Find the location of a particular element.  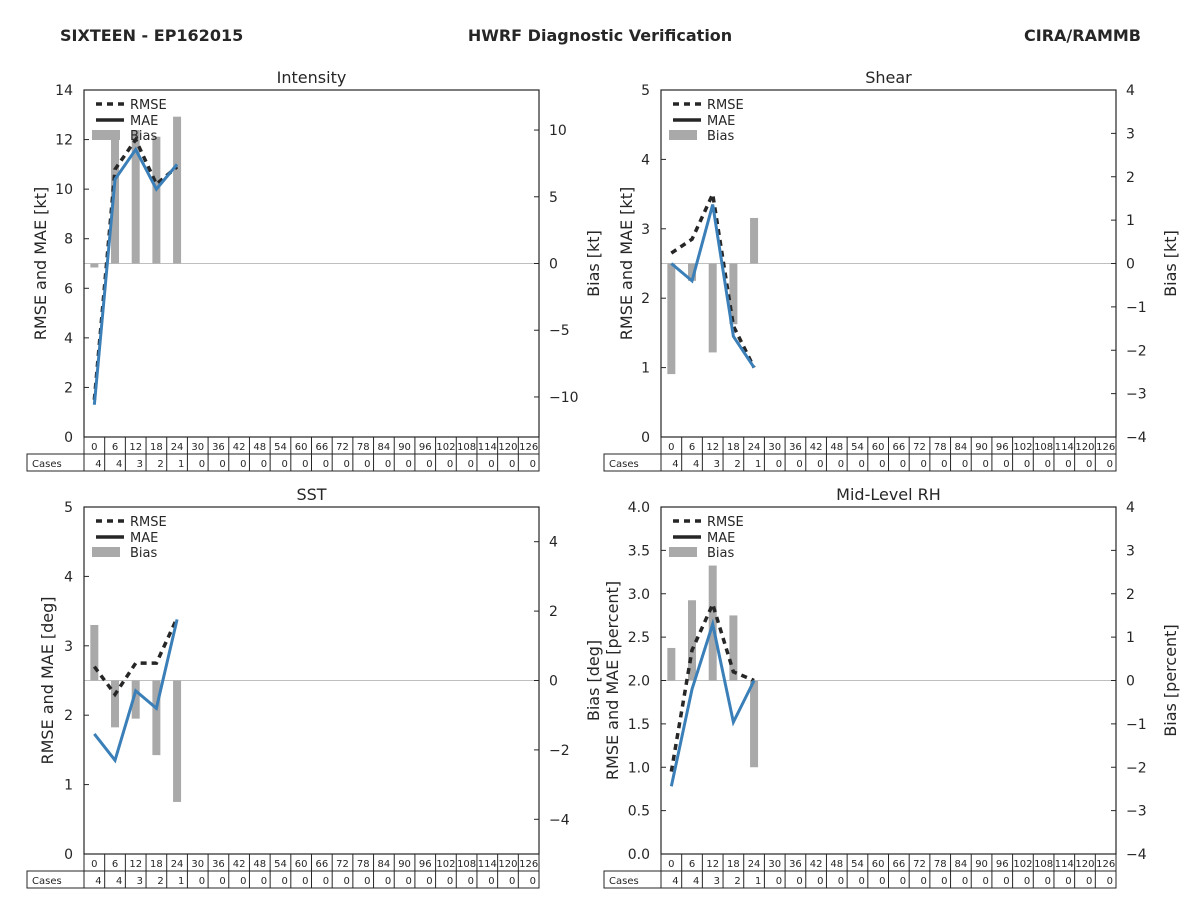

y-tick-label: 3.5 is located at coordinates (639, 551).